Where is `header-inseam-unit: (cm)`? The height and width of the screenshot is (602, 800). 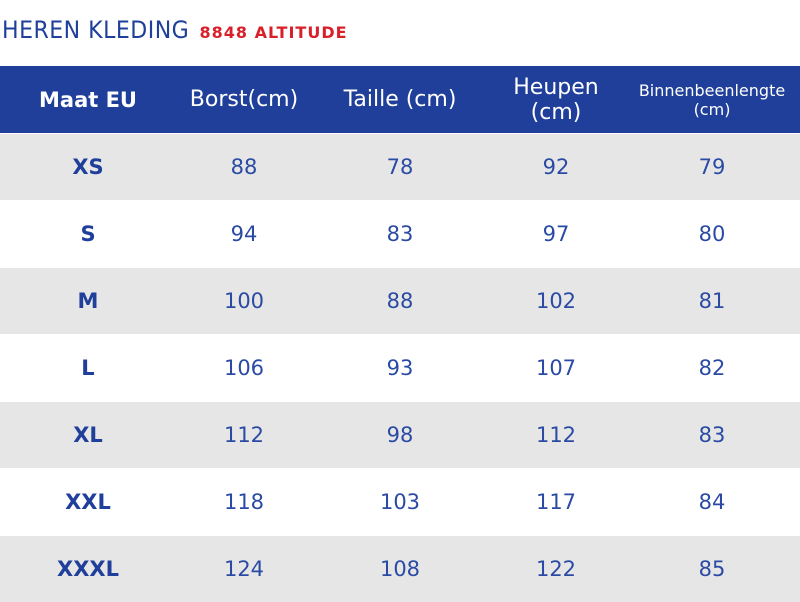 header-inseam-unit: (cm) is located at coordinates (712, 109).